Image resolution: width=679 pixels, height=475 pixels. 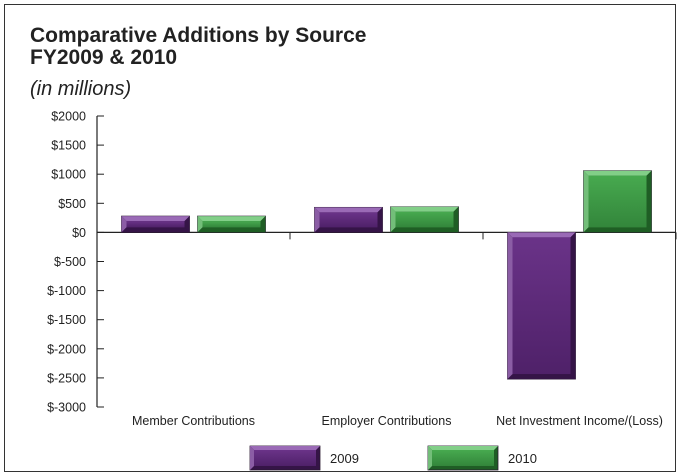 I want to click on legend-item-2010: 2010, so click(x=482, y=458).